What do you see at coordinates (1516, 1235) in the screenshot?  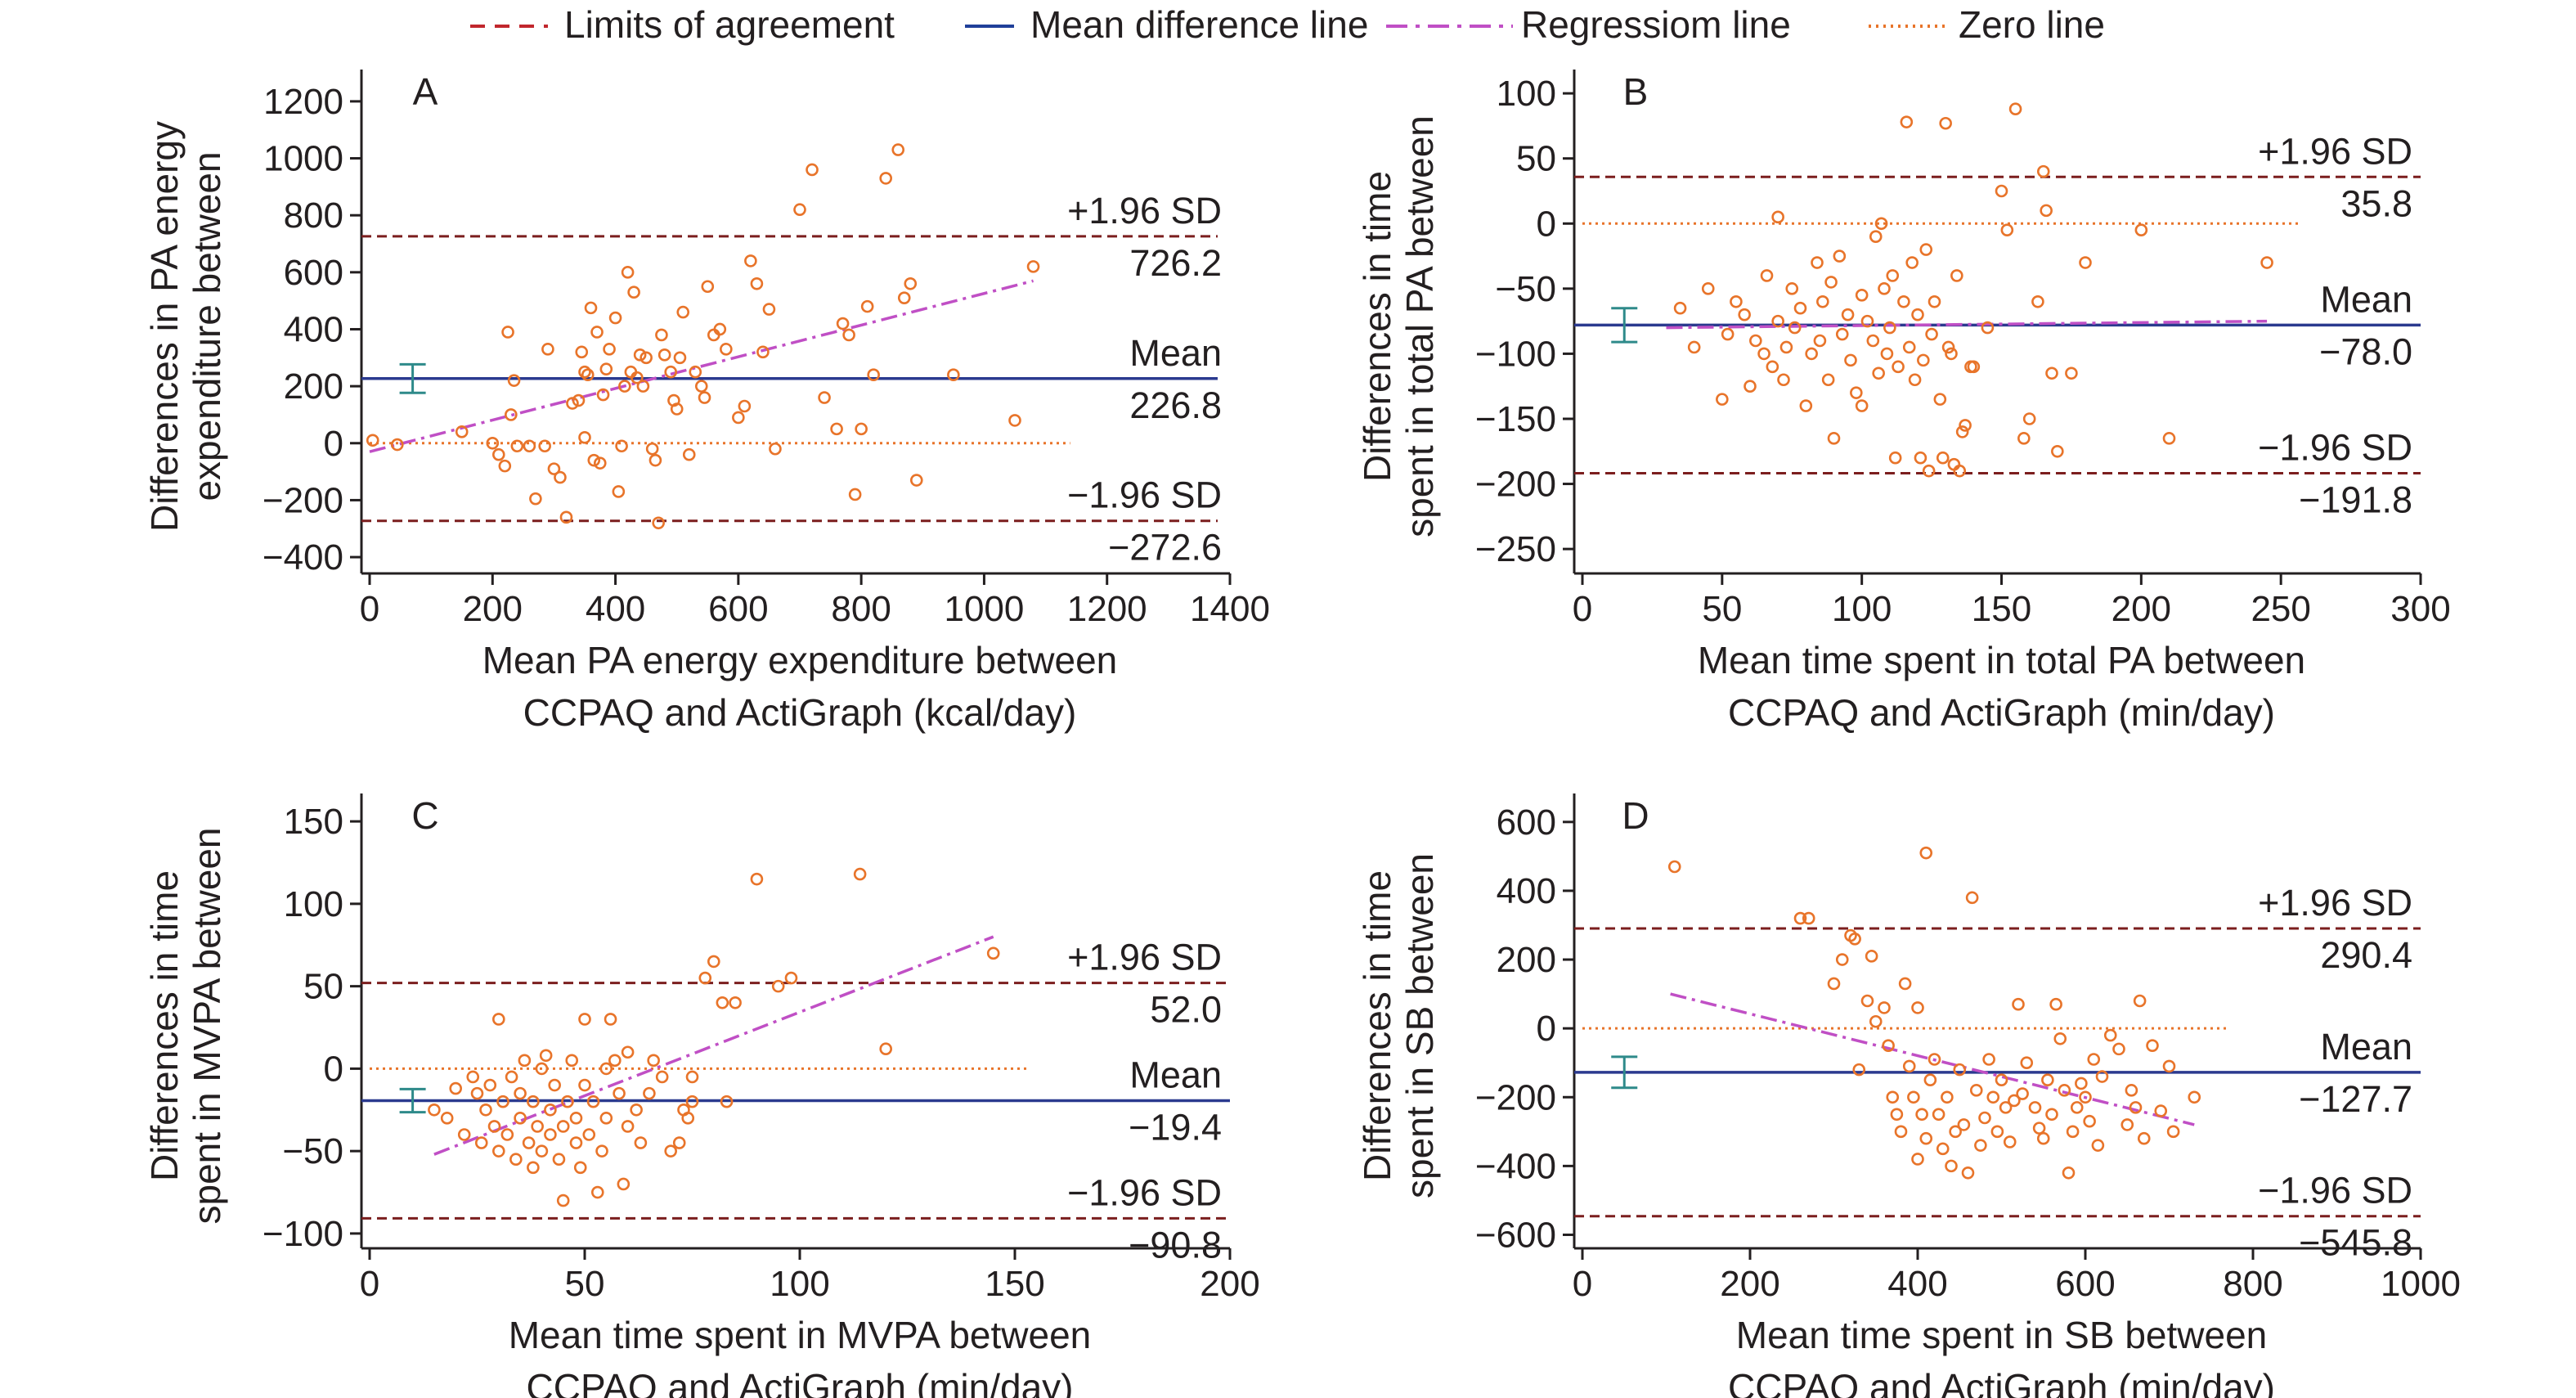 I see `y-tick-label: −600` at bounding box center [1516, 1235].